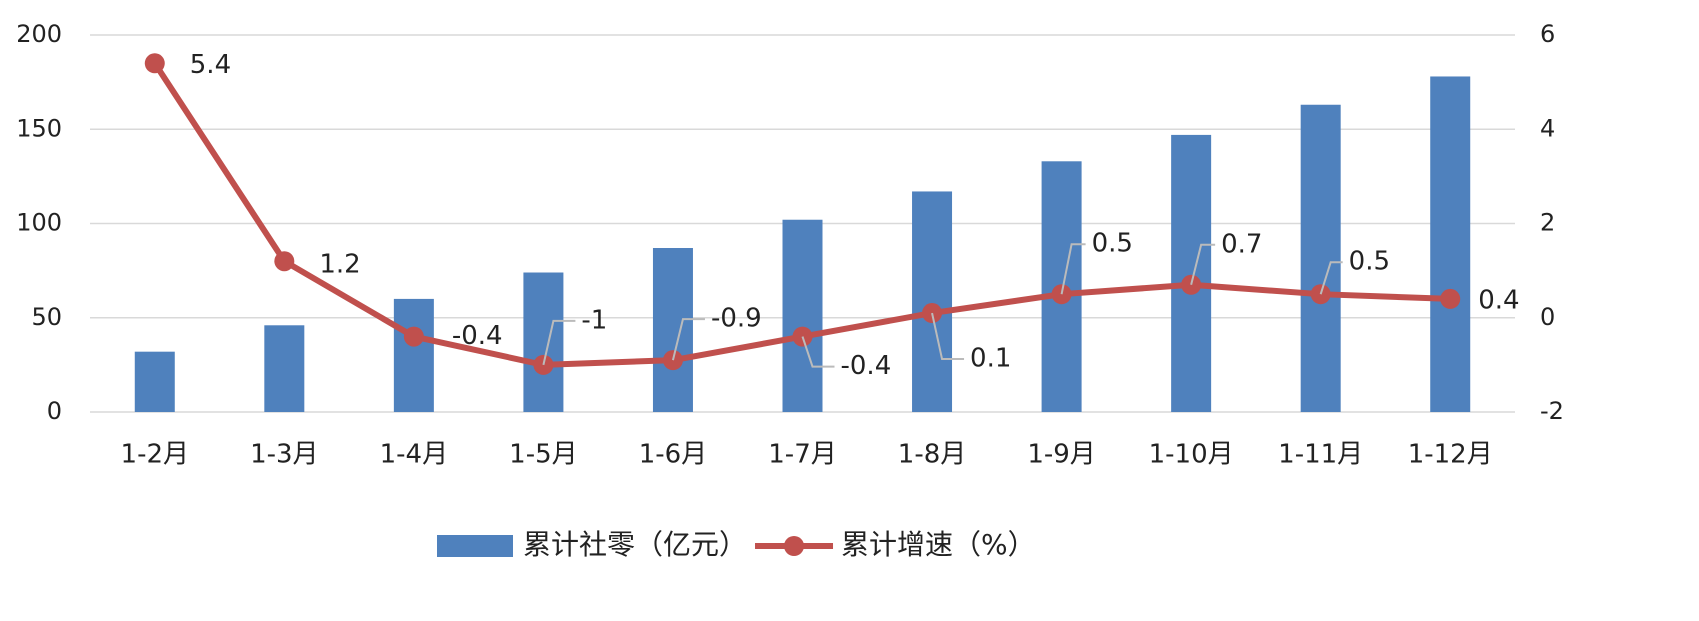 The height and width of the screenshot is (621, 1699). Describe the element at coordinates (284, 455) in the screenshot. I see `x-tick-label: 1-3月` at that location.